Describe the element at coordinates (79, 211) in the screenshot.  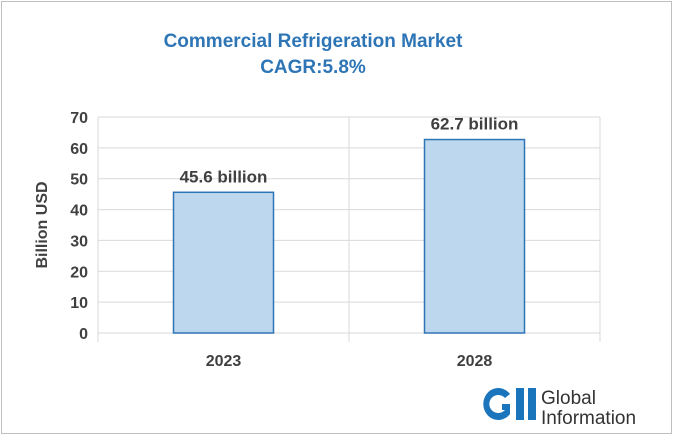
I see `y-tick-label: 40` at that location.